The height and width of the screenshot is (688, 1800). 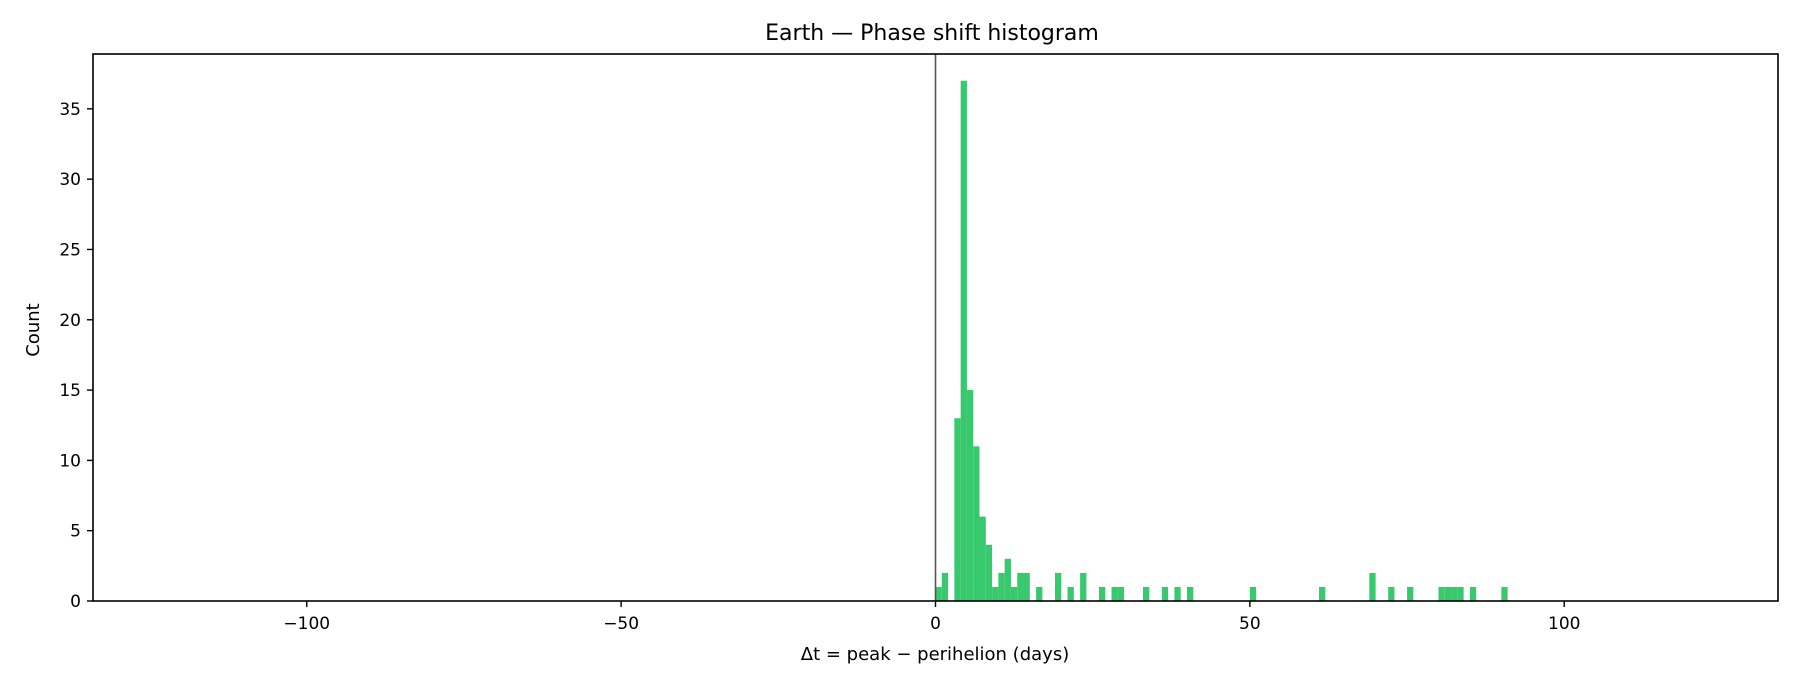 What do you see at coordinates (33, 329) in the screenshot?
I see `y-axis-label: Count` at bounding box center [33, 329].